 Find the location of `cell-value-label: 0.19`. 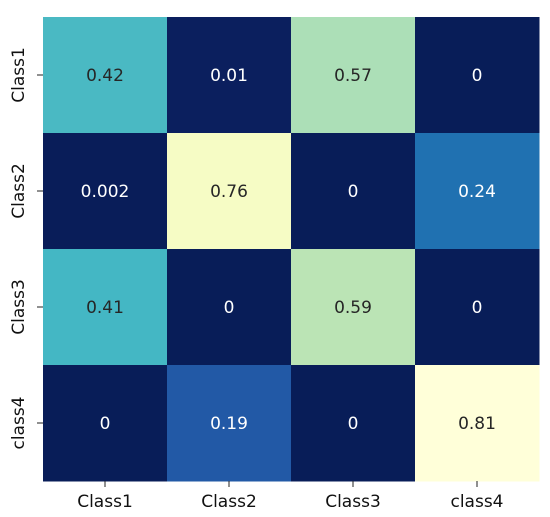

cell-value-label: 0.19 is located at coordinates (229, 424).